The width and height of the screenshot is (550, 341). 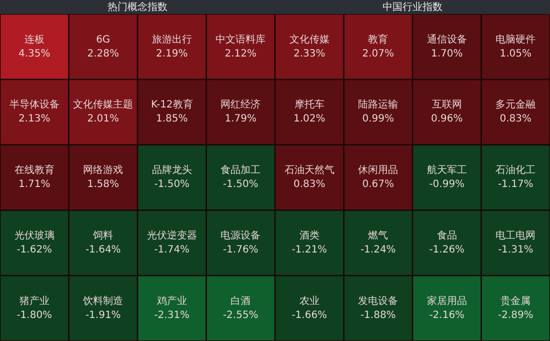 What do you see at coordinates (378, 54) in the screenshot?
I see `data-label: 2.07%` at bounding box center [378, 54].